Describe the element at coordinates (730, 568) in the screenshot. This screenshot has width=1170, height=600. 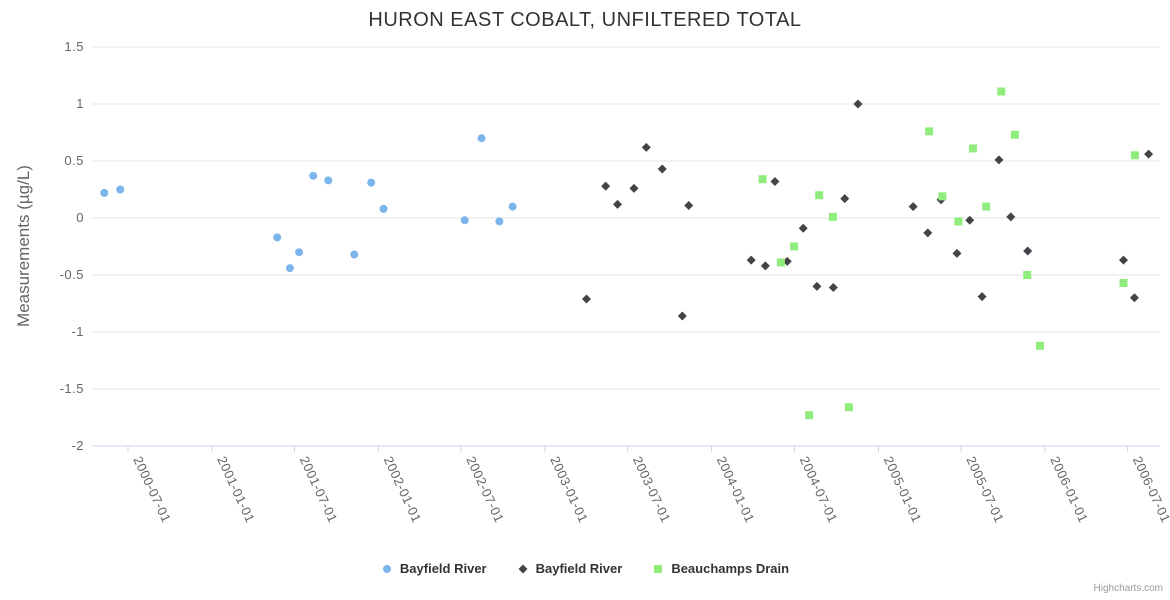
I see `legend-item-label: Beauchamps Drain` at that location.